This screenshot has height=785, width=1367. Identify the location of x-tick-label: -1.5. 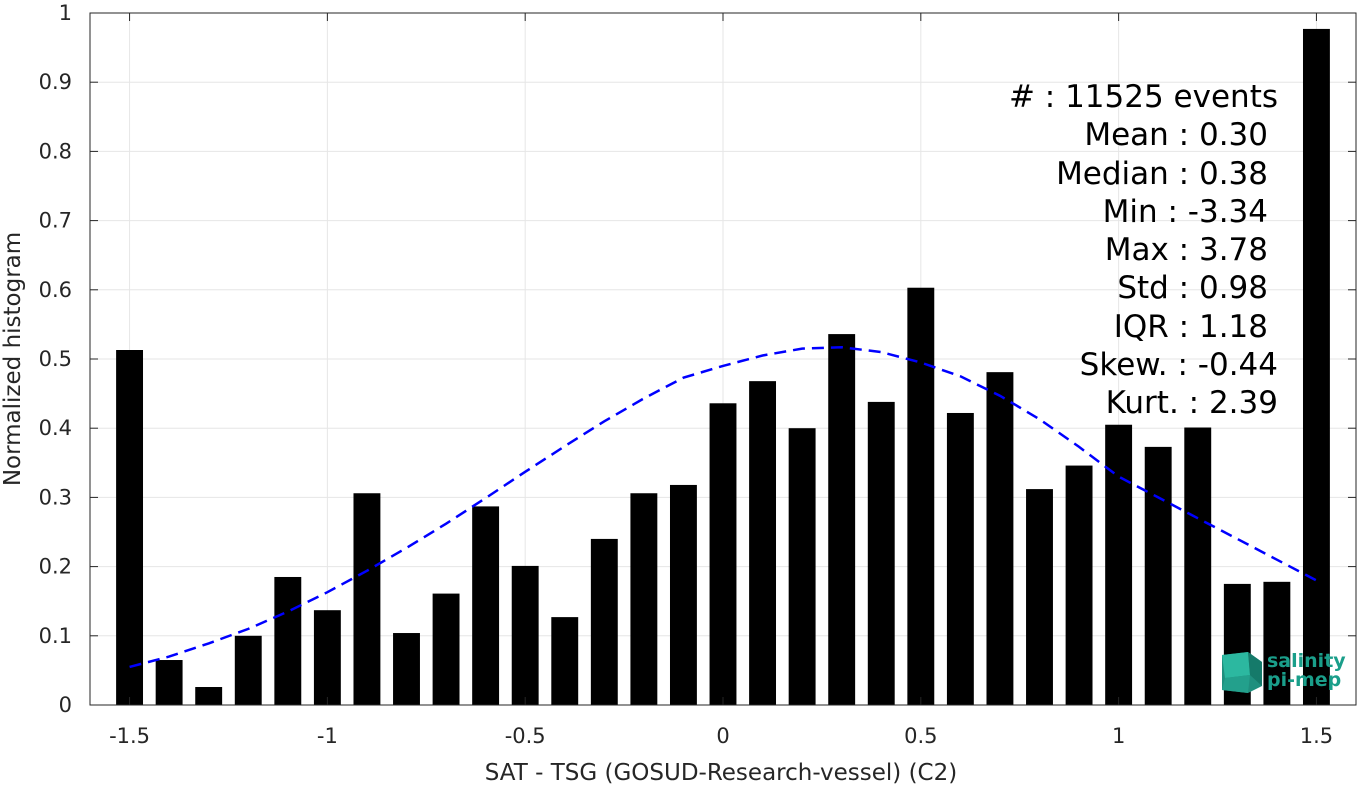
(129, 736).